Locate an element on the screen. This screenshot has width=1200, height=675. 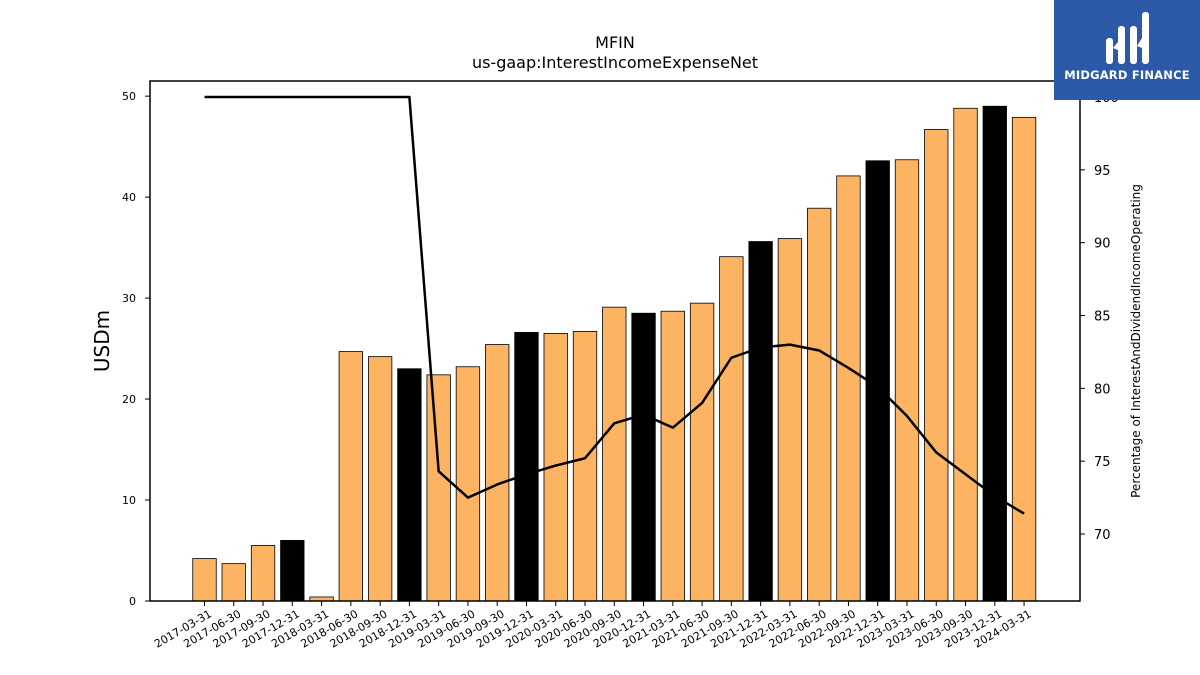
y-tick-label: 20 is located at coordinates (129, 399).